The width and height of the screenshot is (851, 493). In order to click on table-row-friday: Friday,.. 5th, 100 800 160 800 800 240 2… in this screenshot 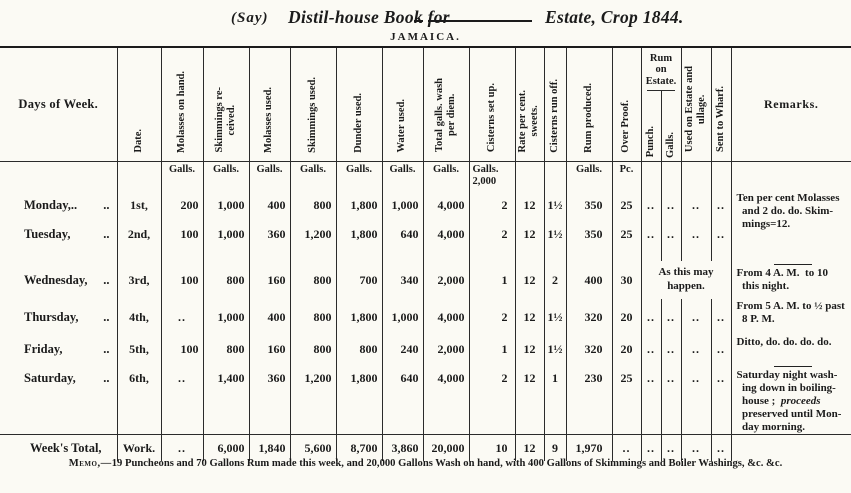, I will do `click(425, 349)`.